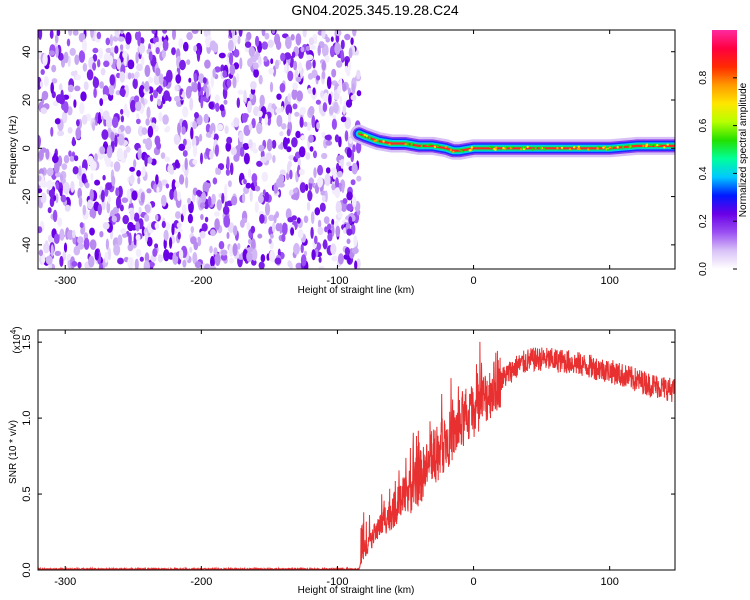  Describe the element at coordinates (743, 149) in the screenshot. I see `colorbar-label: Normalized spectral amplitude` at that location.